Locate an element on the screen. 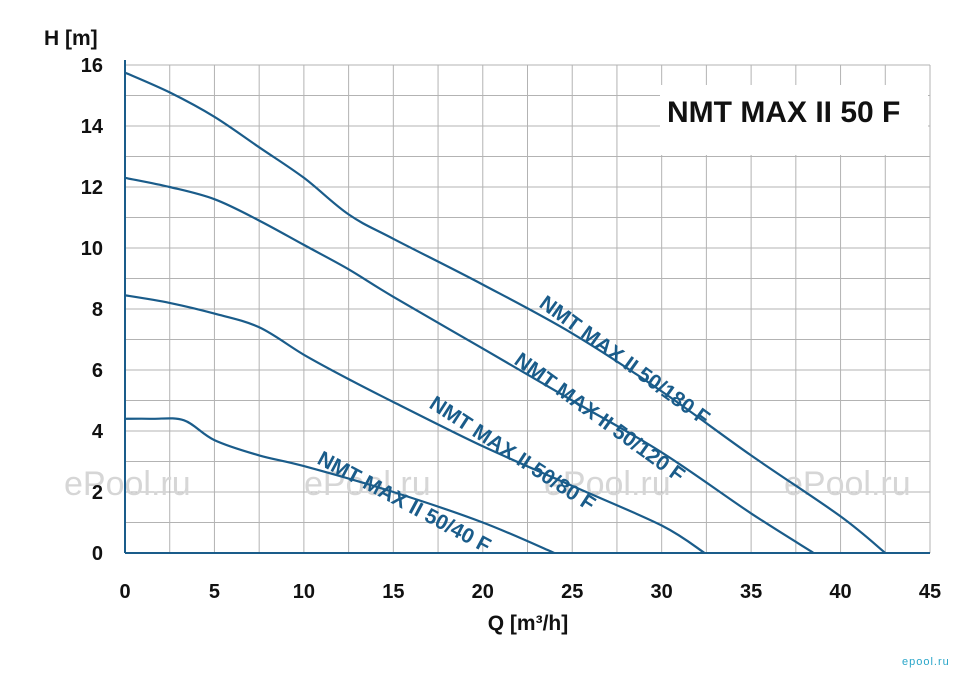  x-tick-label: 35 is located at coordinates (751, 592).